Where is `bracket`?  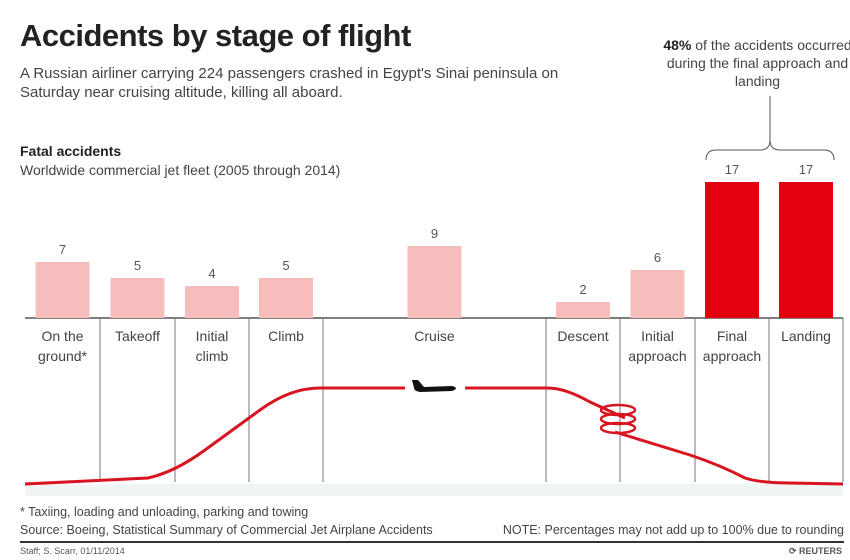 bracket is located at coordinates (770, 150).